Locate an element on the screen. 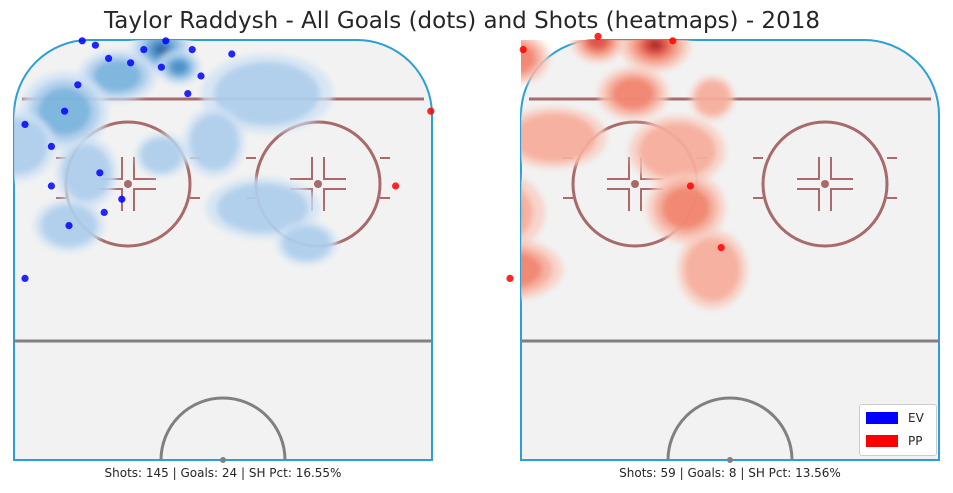 This screenshot has width=953, height=493. legend-label-pp: PP is located at coordinates (915, 441).